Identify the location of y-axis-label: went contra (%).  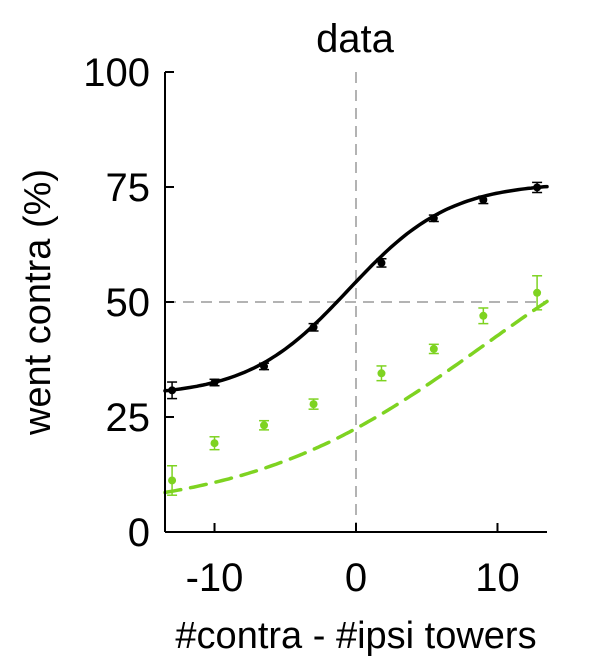
(38, 302).